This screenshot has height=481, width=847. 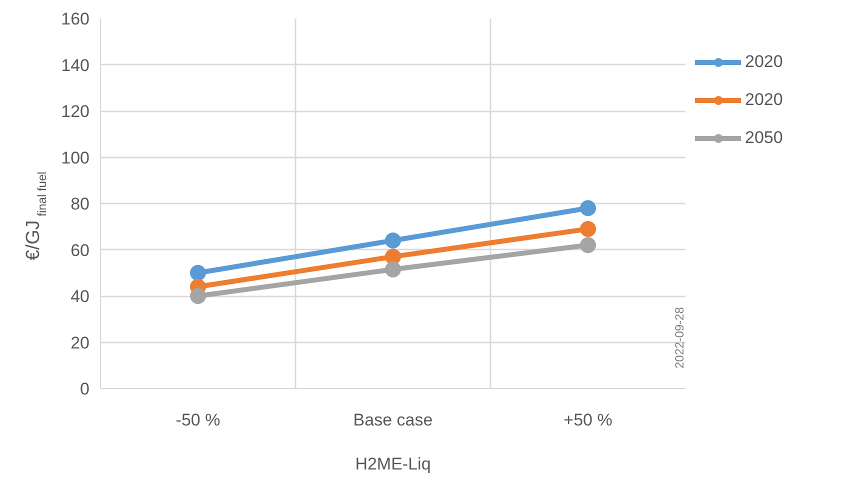 What do you see at coordinates (75, 111) in the screenshot?
I see `y-tick-label: 120` at bounding box center [75, 111].